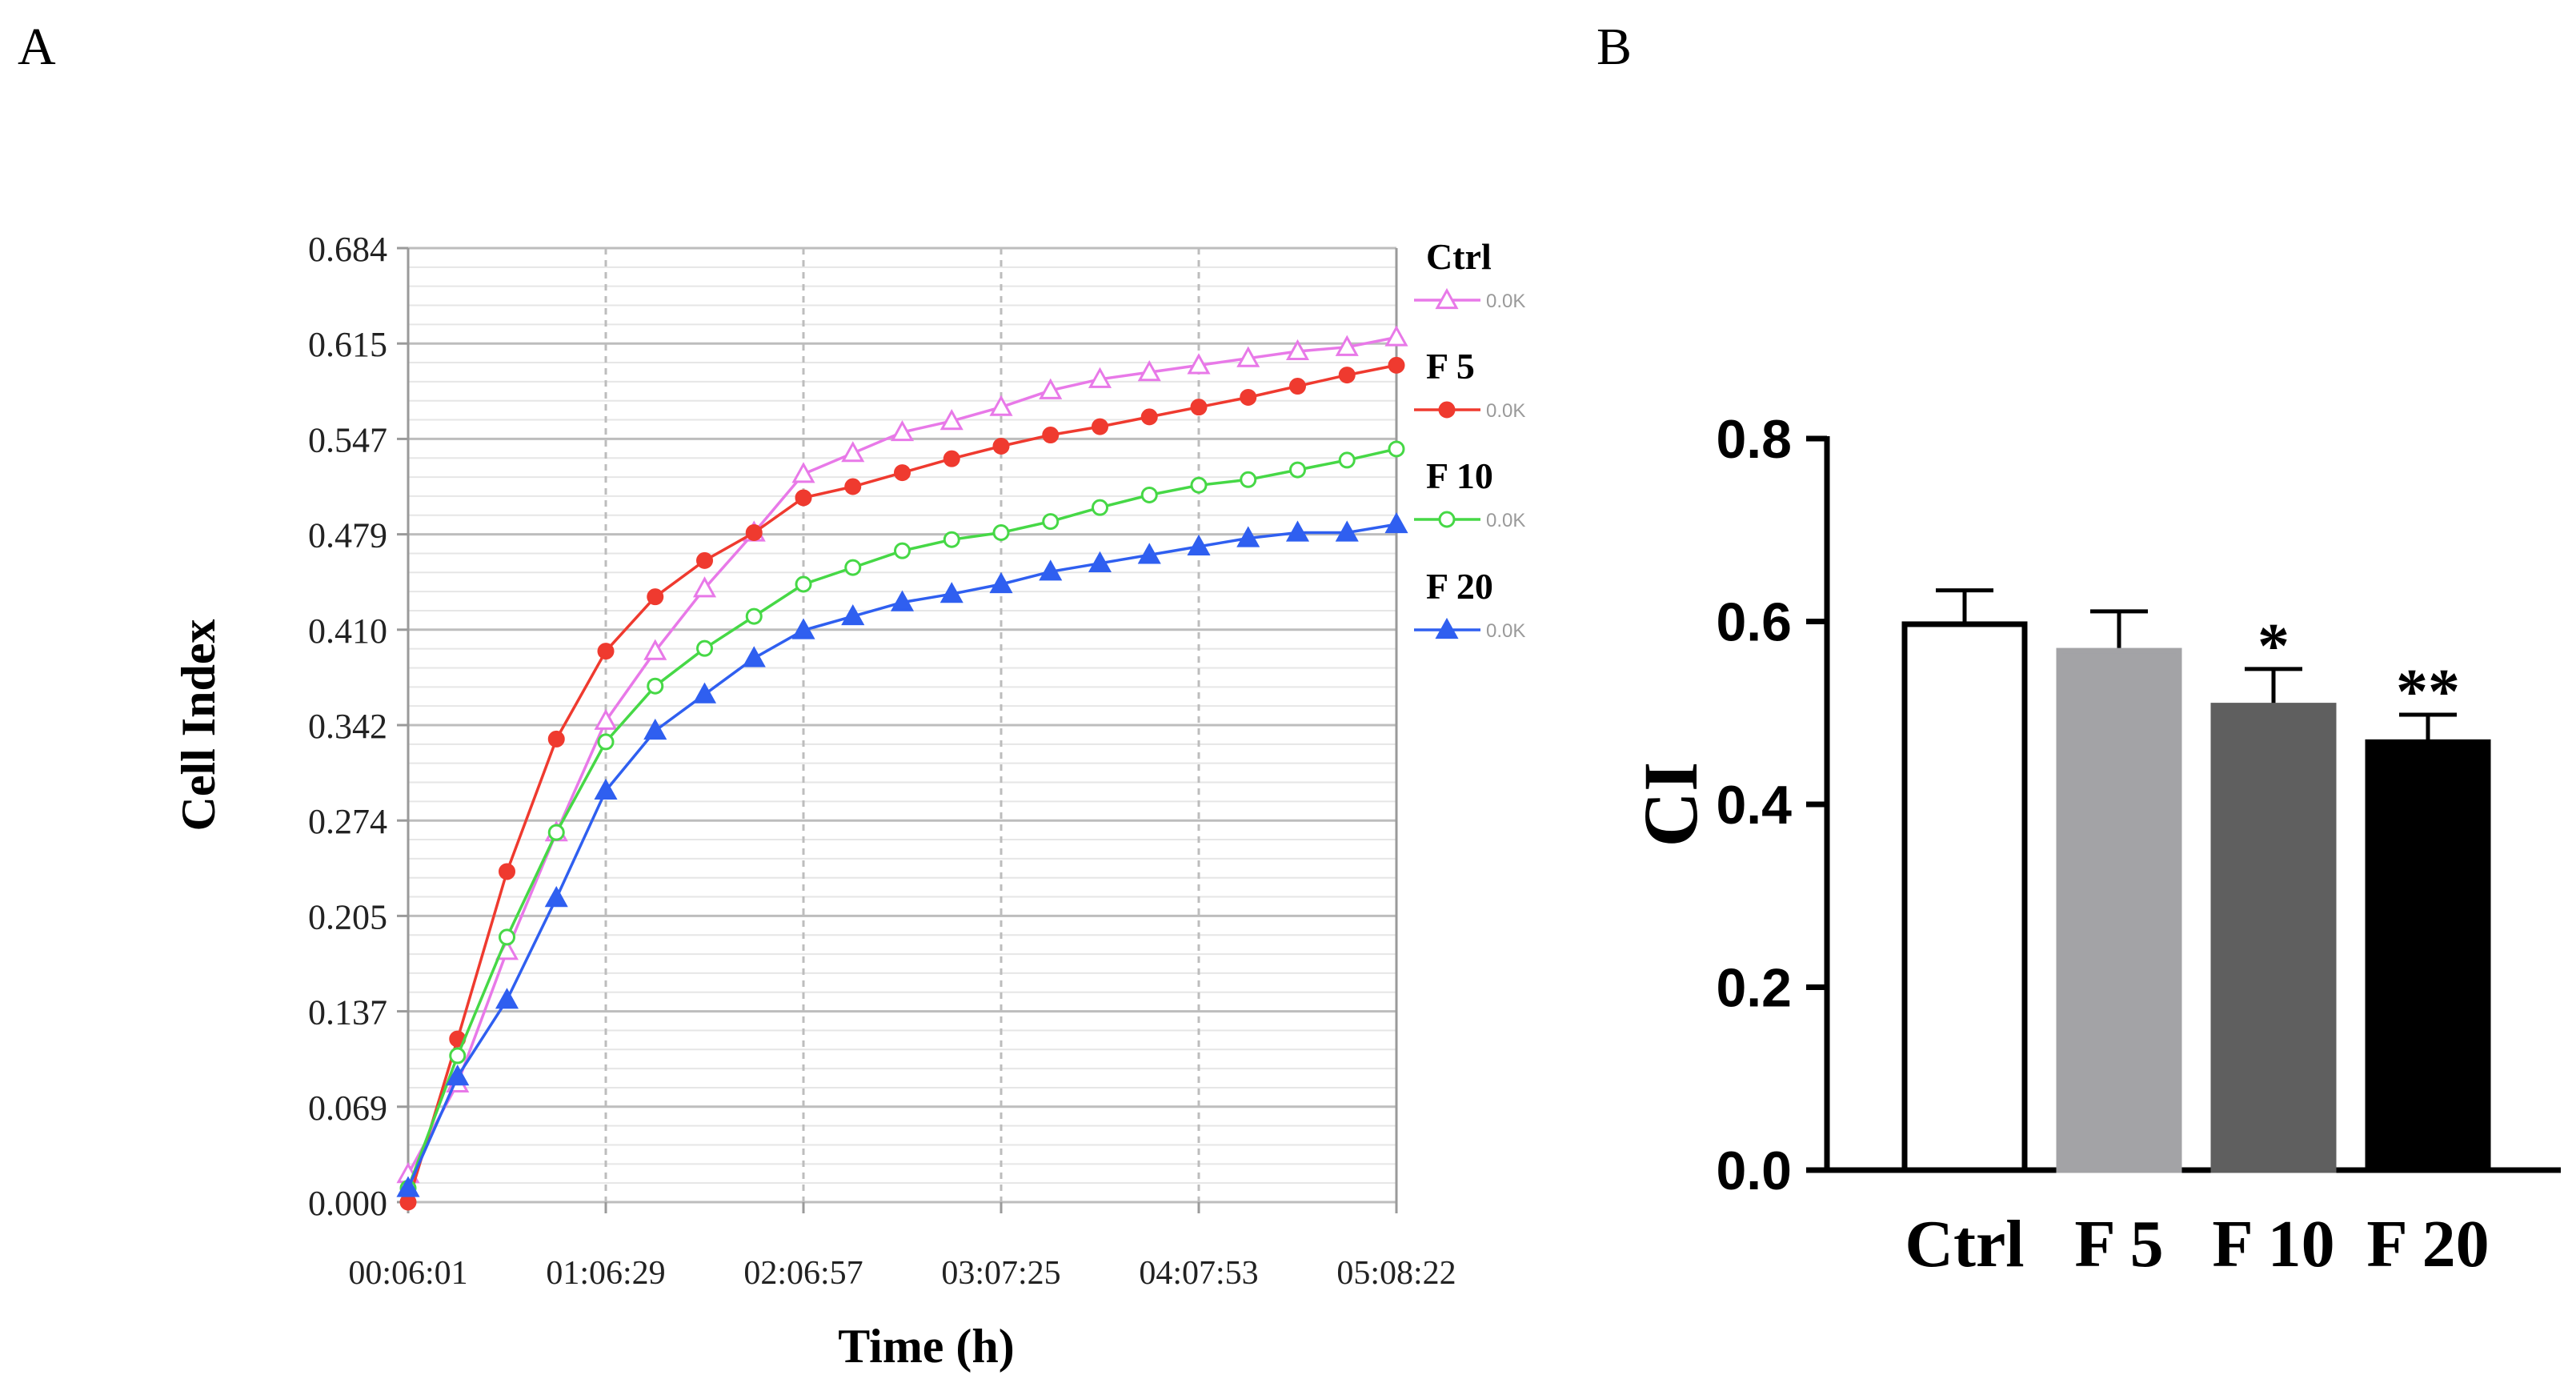 The width and height of the screenshot is (2576, 1383). Describe the element at coordinates (347, 439) in the screenshot. I see `y-tick-label: 0.547` at that location.